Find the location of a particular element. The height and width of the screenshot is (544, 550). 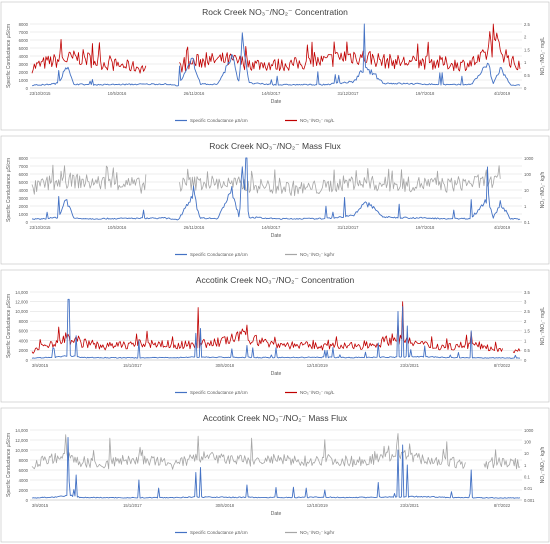

x-tick-label: 8/7/2022 is located at coordinates (502, 365).